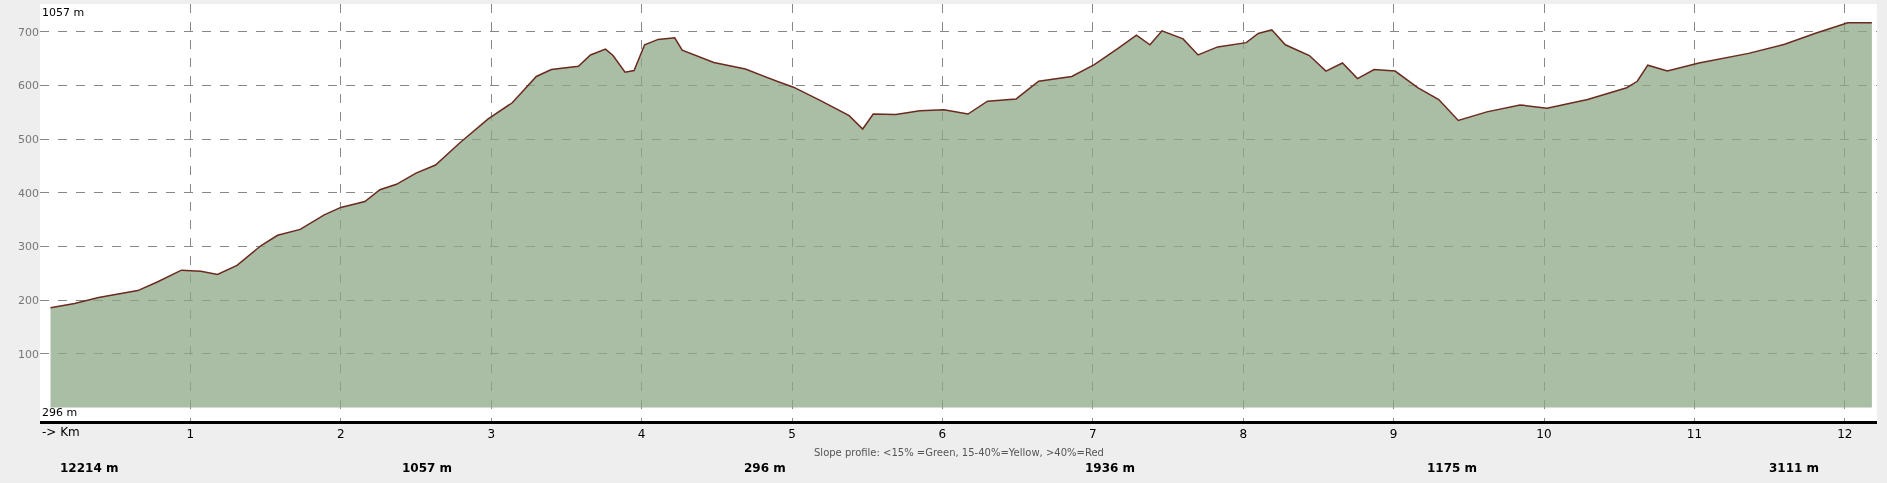 This screenshot has width=1887, height=483. I want to click on y-tick-label: 700, so click(28, 32).